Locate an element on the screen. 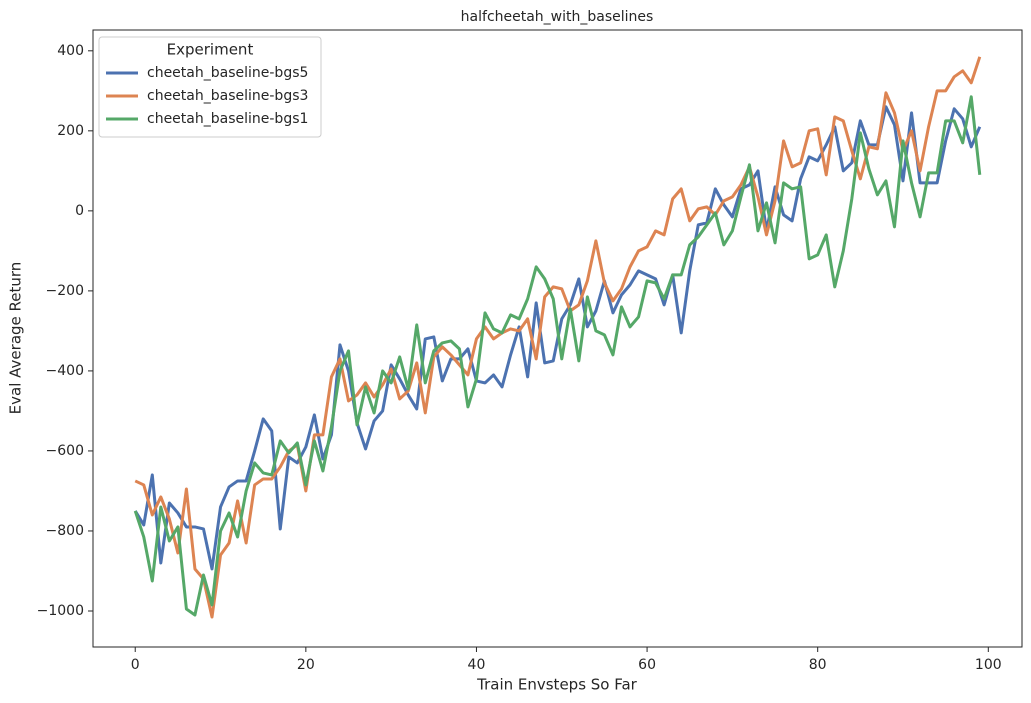 This screenshot has width=1031, height=703. x-tick-label: 0 is located at coordinates (135, 665).